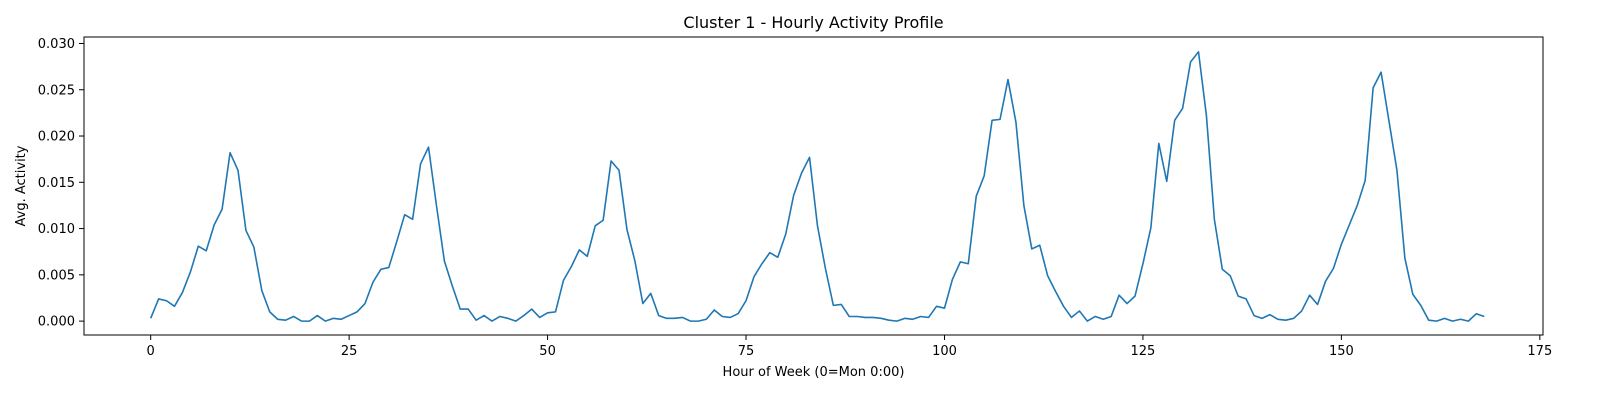 The width and height of the screenshot is (1600, 400). I want to click on y-tick-label: 0.005, so click(56, 275).